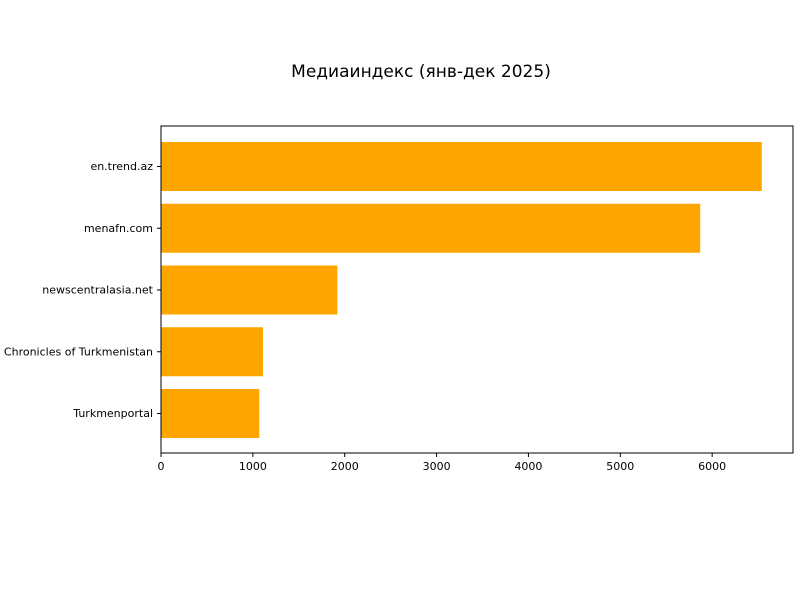 This screenshot has width=800, height=600. I want to click on y-tick-label-2: newscentralasia.net, so click(97, 290).